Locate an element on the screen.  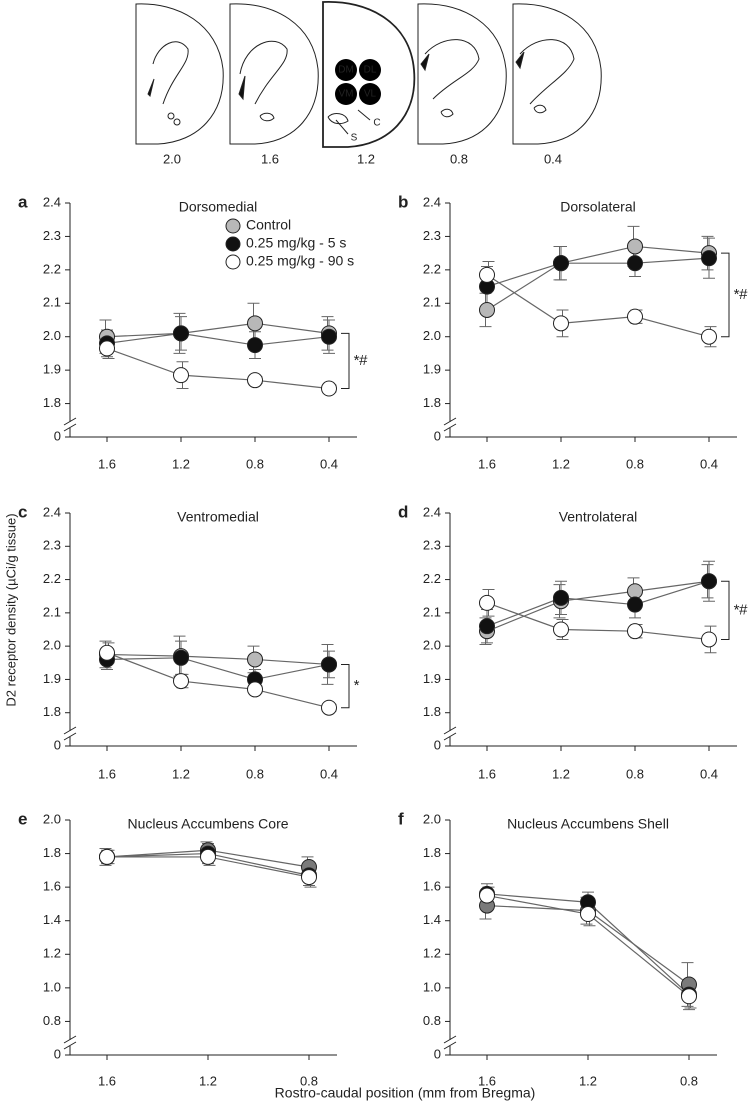
panel-letter: f is located at coordinates (401, 818).